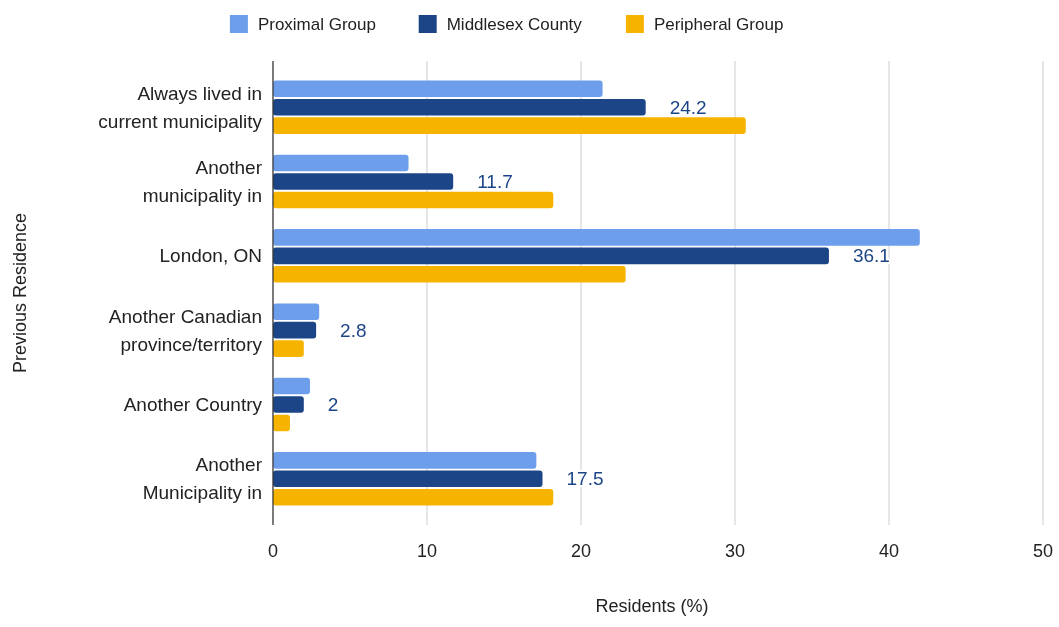 This screenshot has width=1059, height=627. Describe the element at coordinates (585, 479) in the screenshot. I see `data-label: 17.5` at that location.